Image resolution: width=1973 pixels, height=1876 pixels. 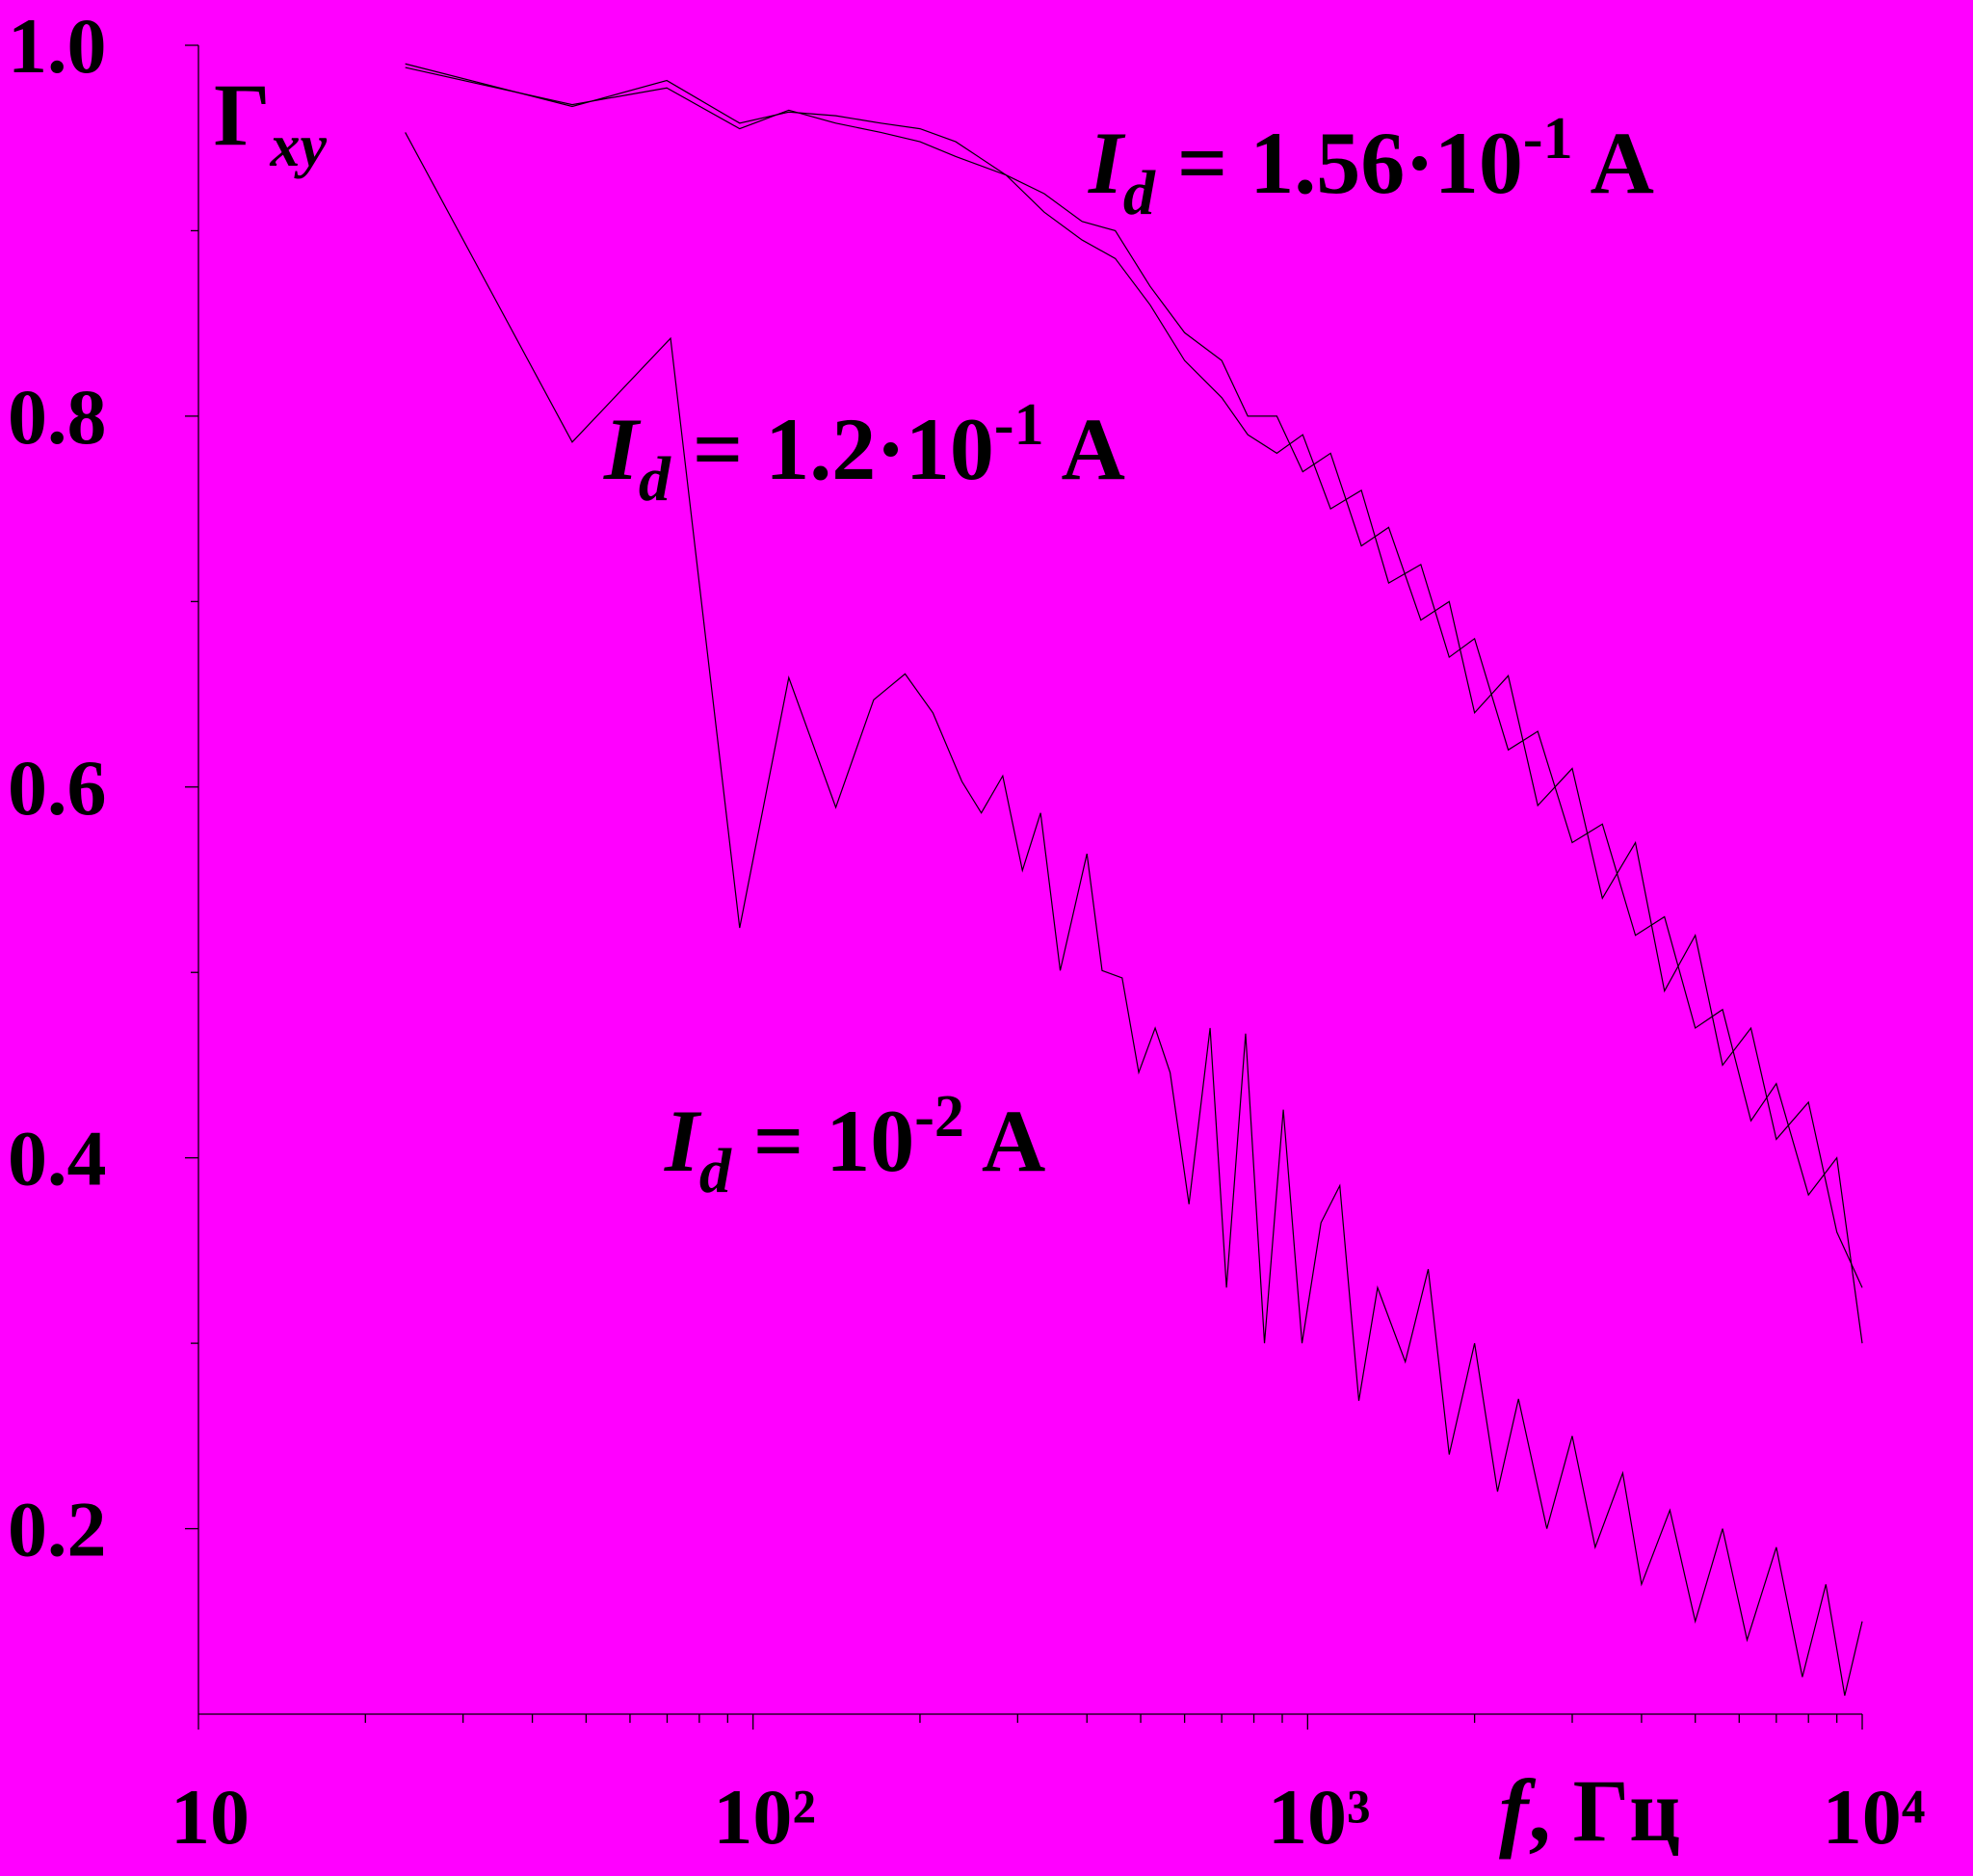 I want to click on annotation: Id = 1.2·10-1 A, so click(x=864, y=453).